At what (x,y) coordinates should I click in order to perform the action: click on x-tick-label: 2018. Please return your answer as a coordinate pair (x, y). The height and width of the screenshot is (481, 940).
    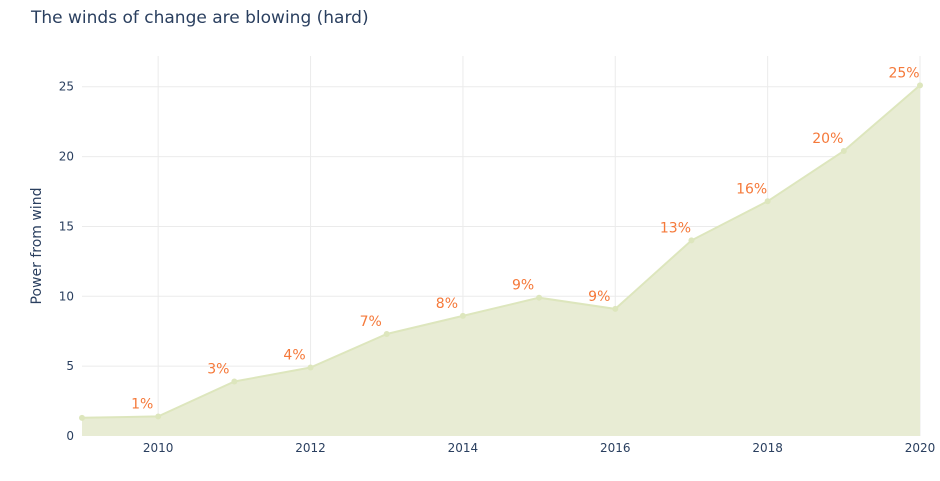
    Looking at the image, I should click on (767, 448).